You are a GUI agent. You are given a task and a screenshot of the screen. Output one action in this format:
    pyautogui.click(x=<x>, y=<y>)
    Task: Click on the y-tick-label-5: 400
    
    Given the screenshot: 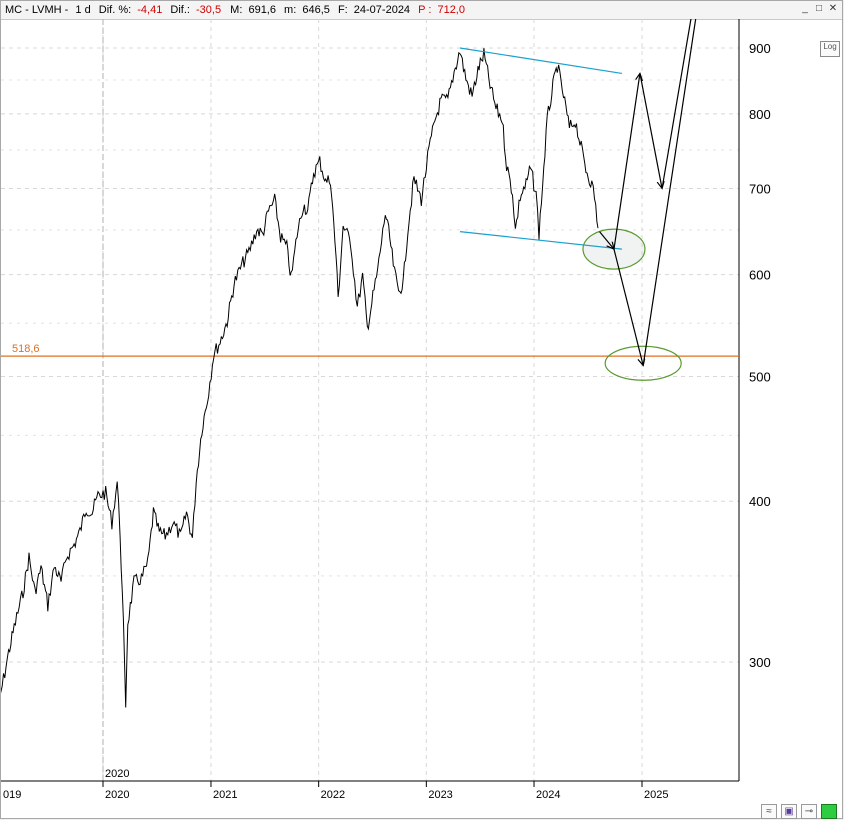 What is the action you would take?
    pyautogui.click(x=760, y=501)
    